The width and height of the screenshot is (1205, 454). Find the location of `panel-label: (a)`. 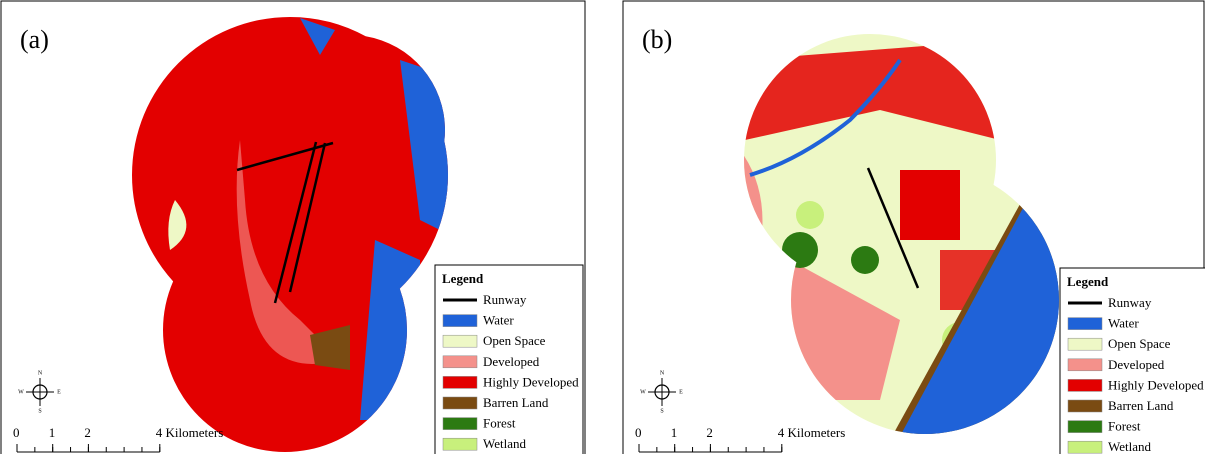

panel-label: (a) is located at coordinates (34, 39).